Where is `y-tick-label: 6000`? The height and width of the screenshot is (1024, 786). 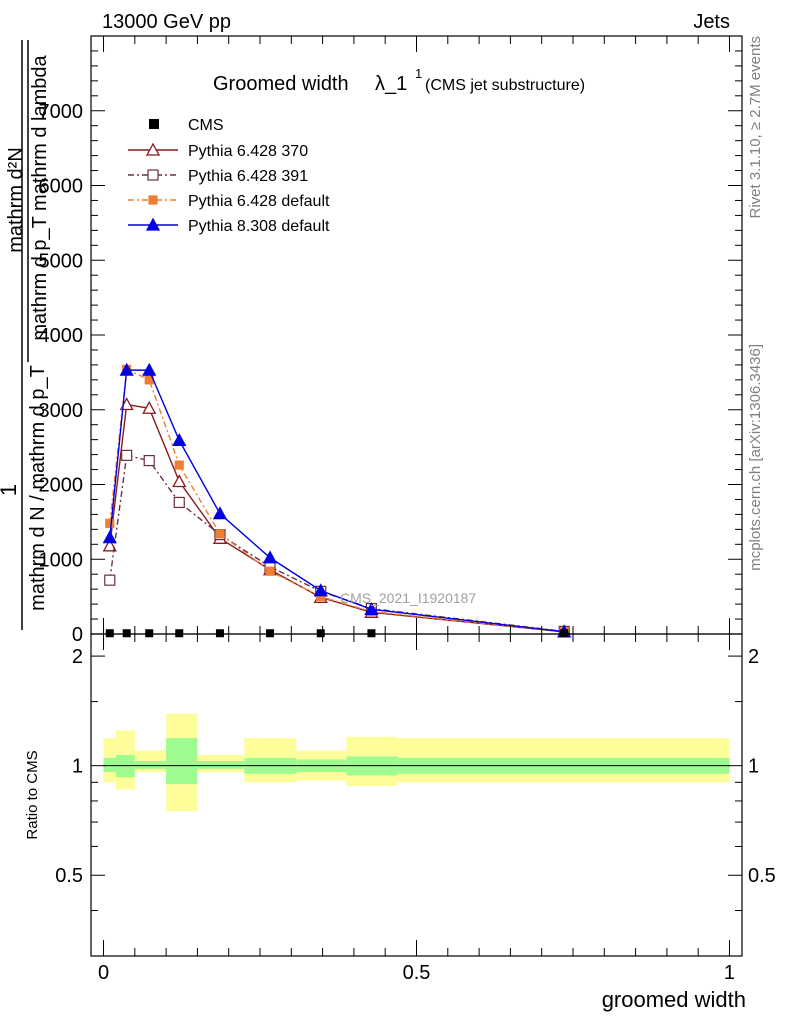
y-tick-label: 6000 is located at coordinates (61, 187).